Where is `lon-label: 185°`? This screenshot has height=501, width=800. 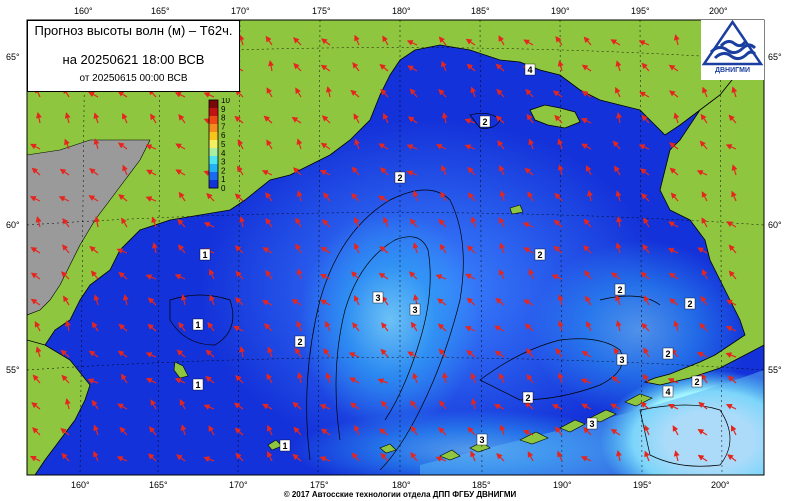 lon-label: 185° is located at coordinates (481, 485).